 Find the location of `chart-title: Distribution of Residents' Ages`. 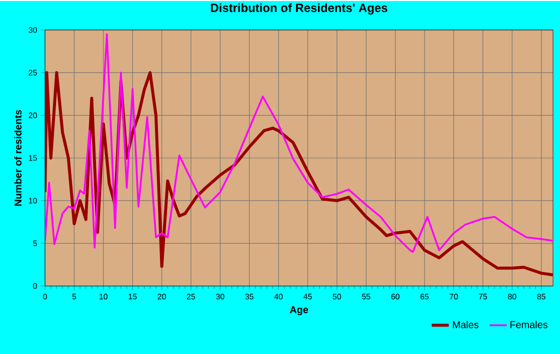

chart-title: Distribution of Residents' Ages is located at coordinates (299, 9).